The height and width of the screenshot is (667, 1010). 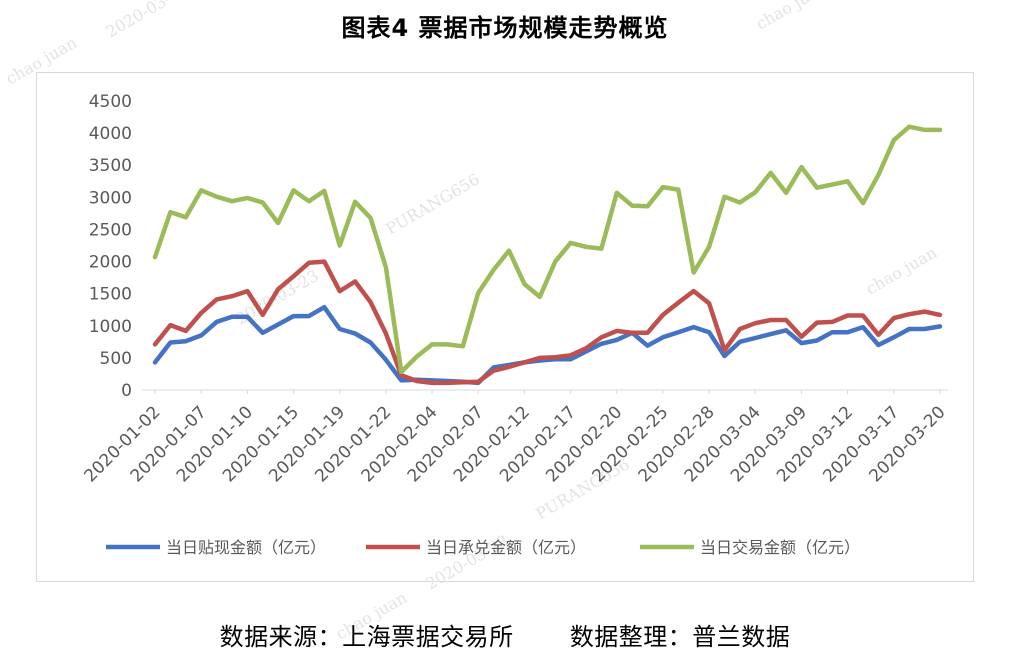 What do you see at coordinates (246, 547) in the screenshot?
I see `legend-label-discount: 当日贴现金额（亿元）` at bounding box center [246, 547].